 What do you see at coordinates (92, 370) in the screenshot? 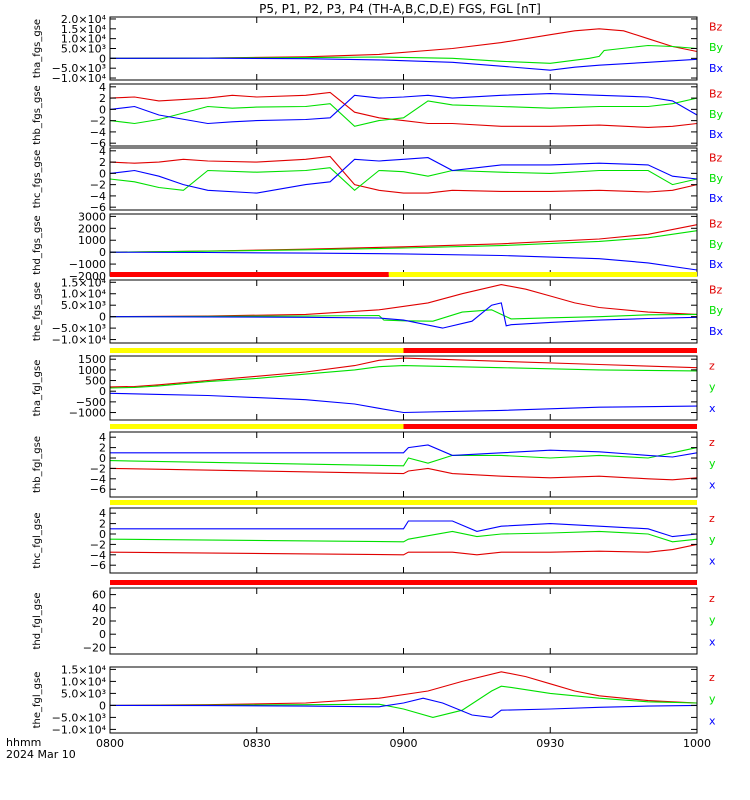
I see `y-tick-label-1: 1000` at bounding box center [92, 370].